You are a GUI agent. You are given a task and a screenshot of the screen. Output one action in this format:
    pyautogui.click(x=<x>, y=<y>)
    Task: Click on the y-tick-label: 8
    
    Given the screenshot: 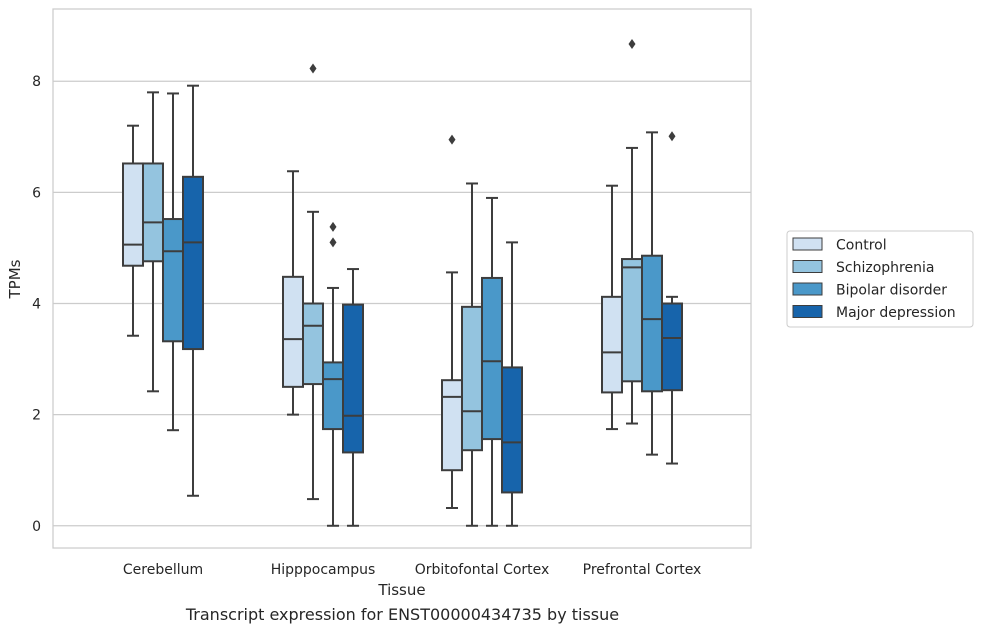 What is the action you would take?
    pyautogui.click(x=36, y=82)
    